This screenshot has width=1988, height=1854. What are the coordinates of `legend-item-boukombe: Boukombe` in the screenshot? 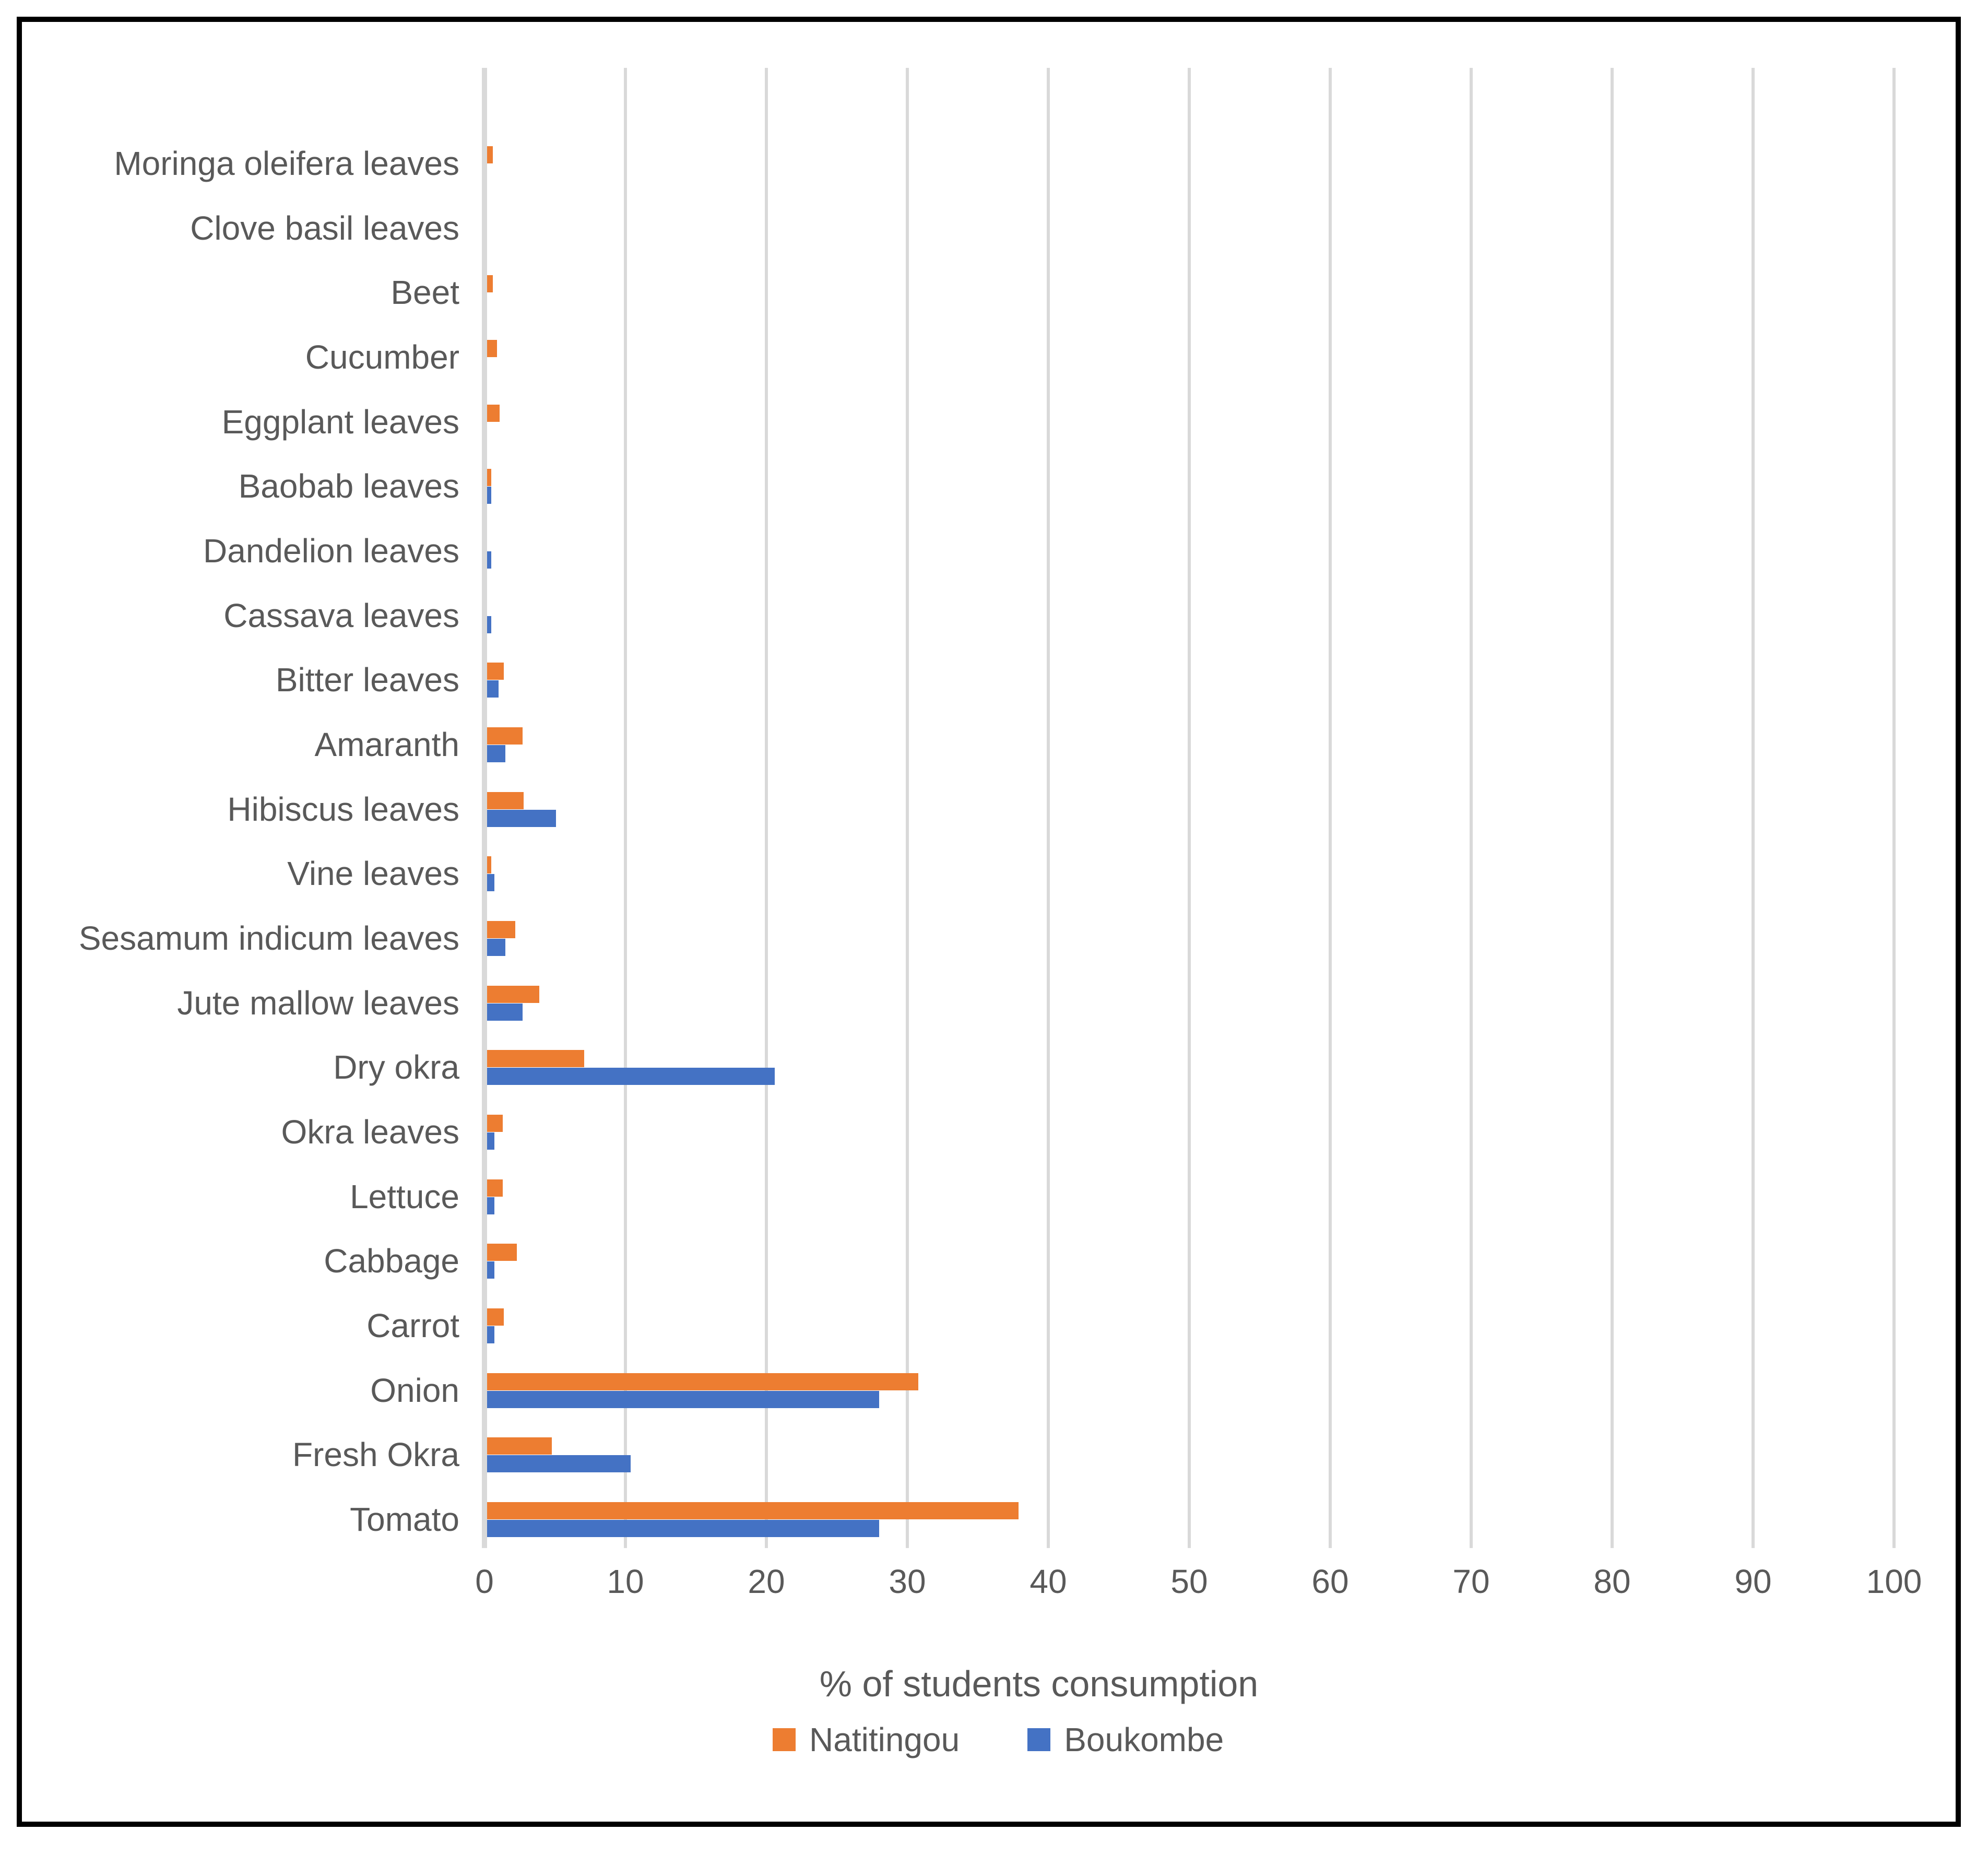 It's located at (1126, 1739).